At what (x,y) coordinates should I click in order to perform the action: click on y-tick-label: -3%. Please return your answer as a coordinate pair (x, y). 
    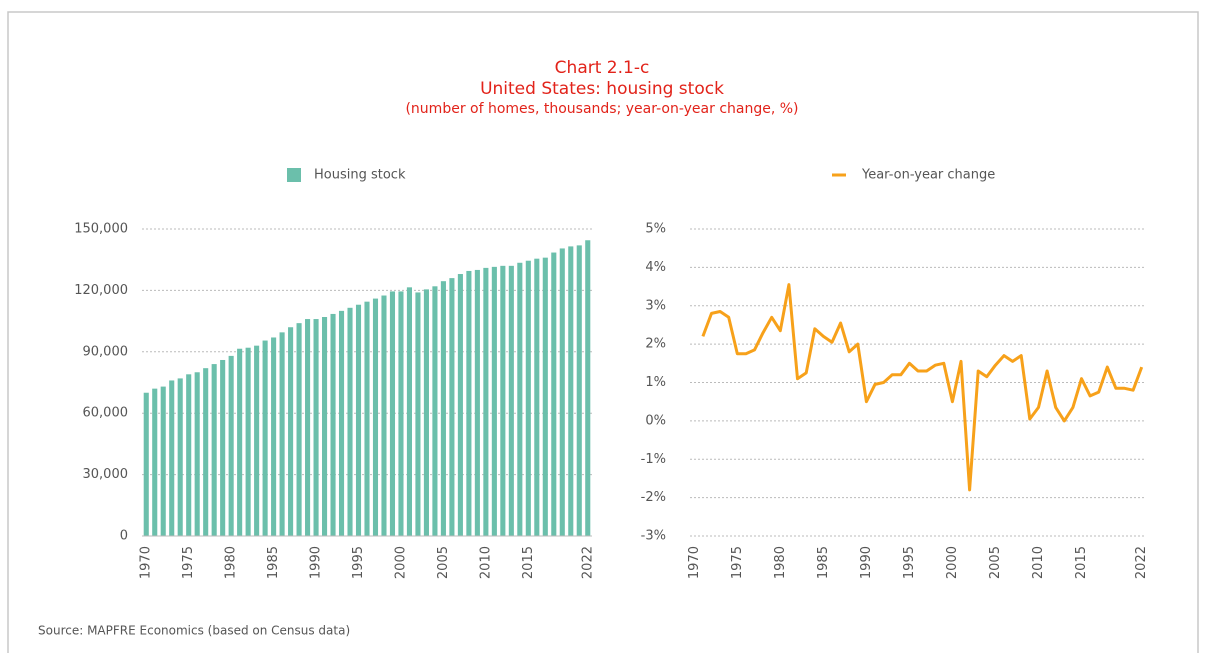
    Looking at the image, I should click on (653, 536).